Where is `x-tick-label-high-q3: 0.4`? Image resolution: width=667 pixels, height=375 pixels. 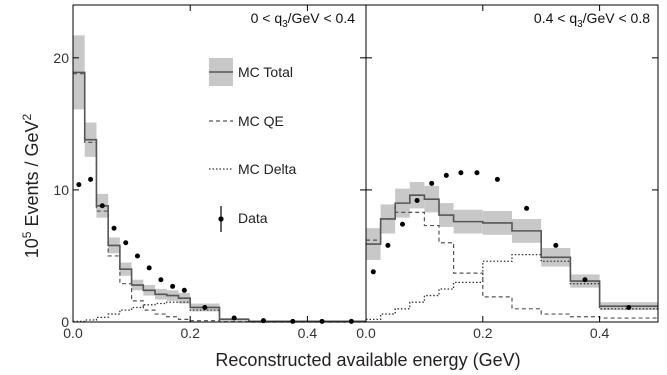 x-tick-label-high-q3: 0.4 is located at coordinates (600, 333).